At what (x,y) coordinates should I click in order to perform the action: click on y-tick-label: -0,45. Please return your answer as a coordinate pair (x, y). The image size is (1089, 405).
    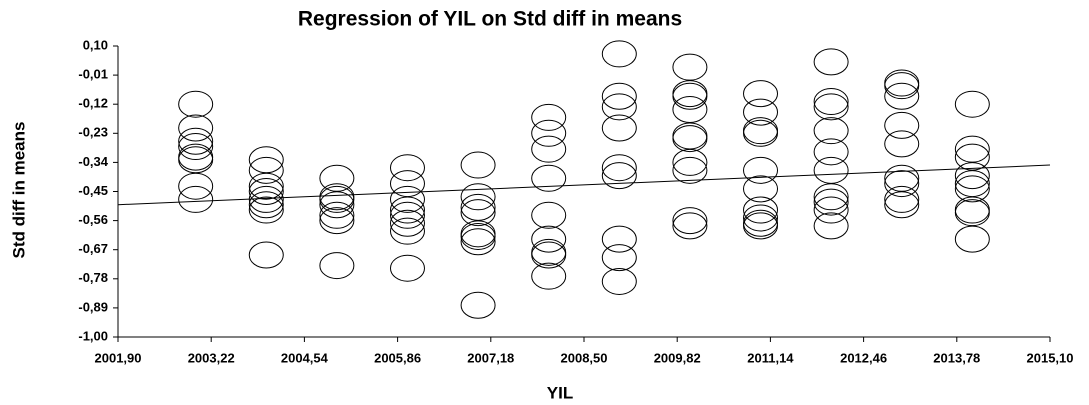
    Looking at the image, I should click on (93, 190).